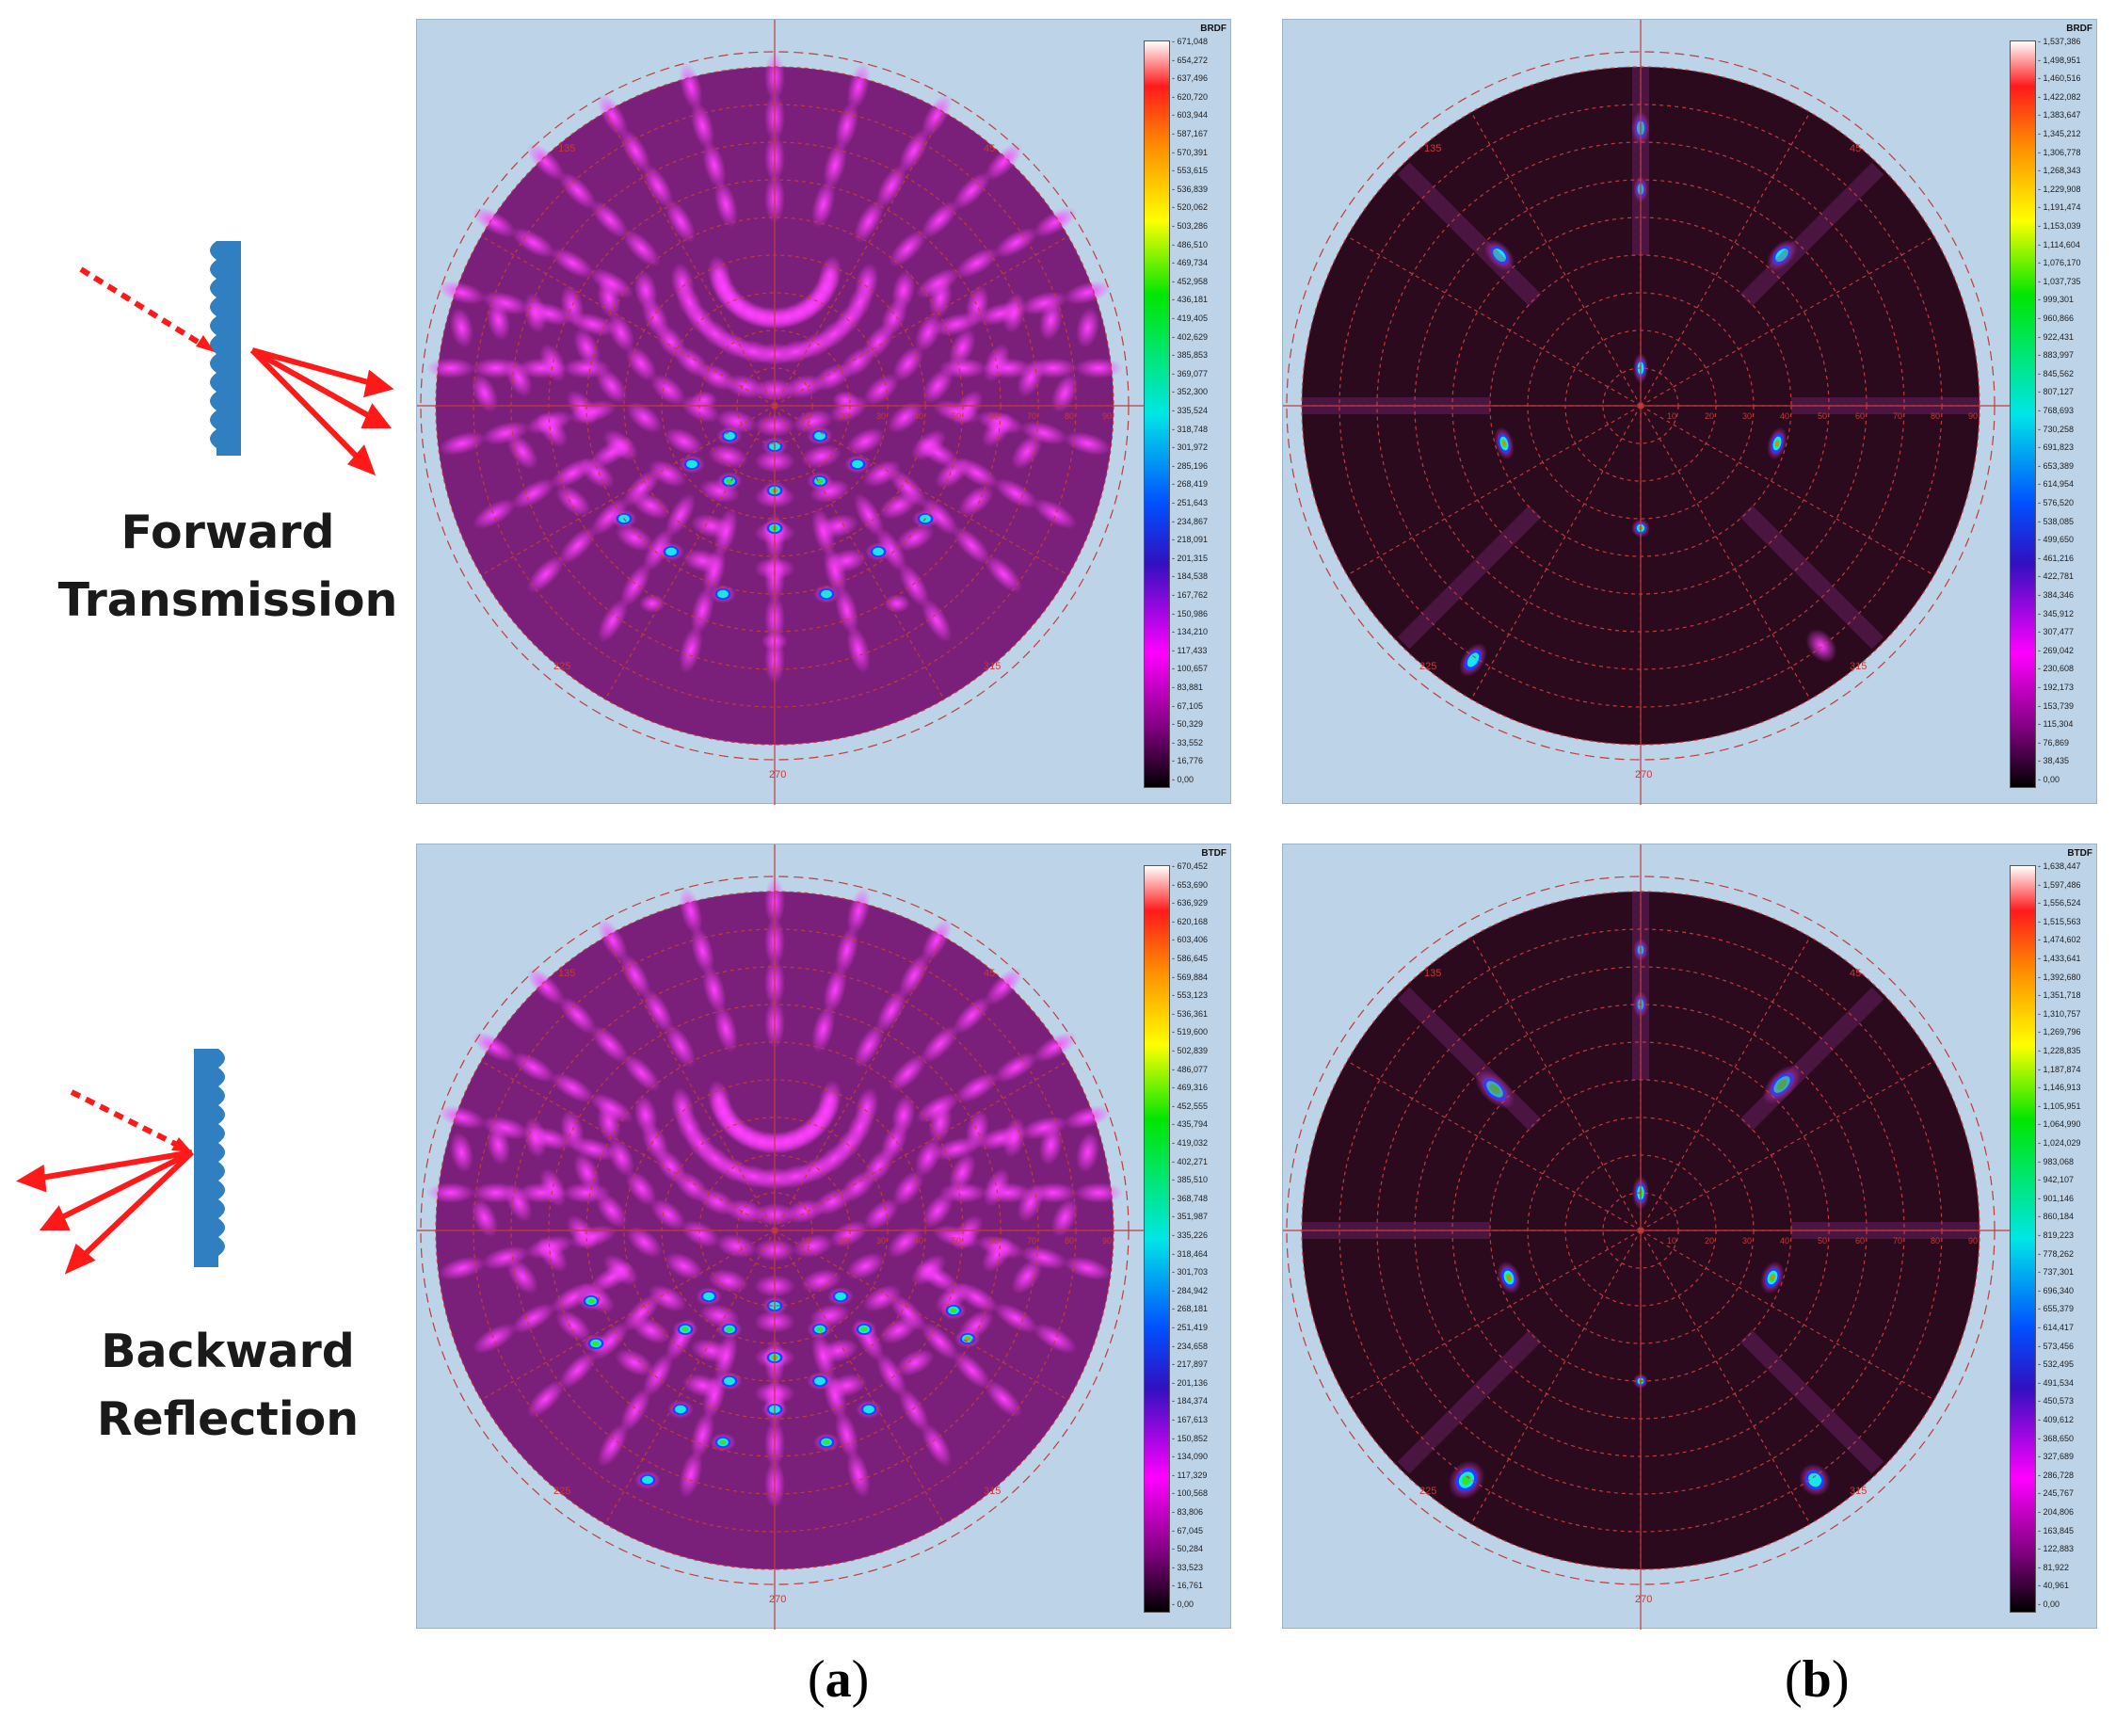  Describe the element at coordinates (1190, 1180) in the screenshot. I see `colorbar-tick-label: - 385,510` at that location.